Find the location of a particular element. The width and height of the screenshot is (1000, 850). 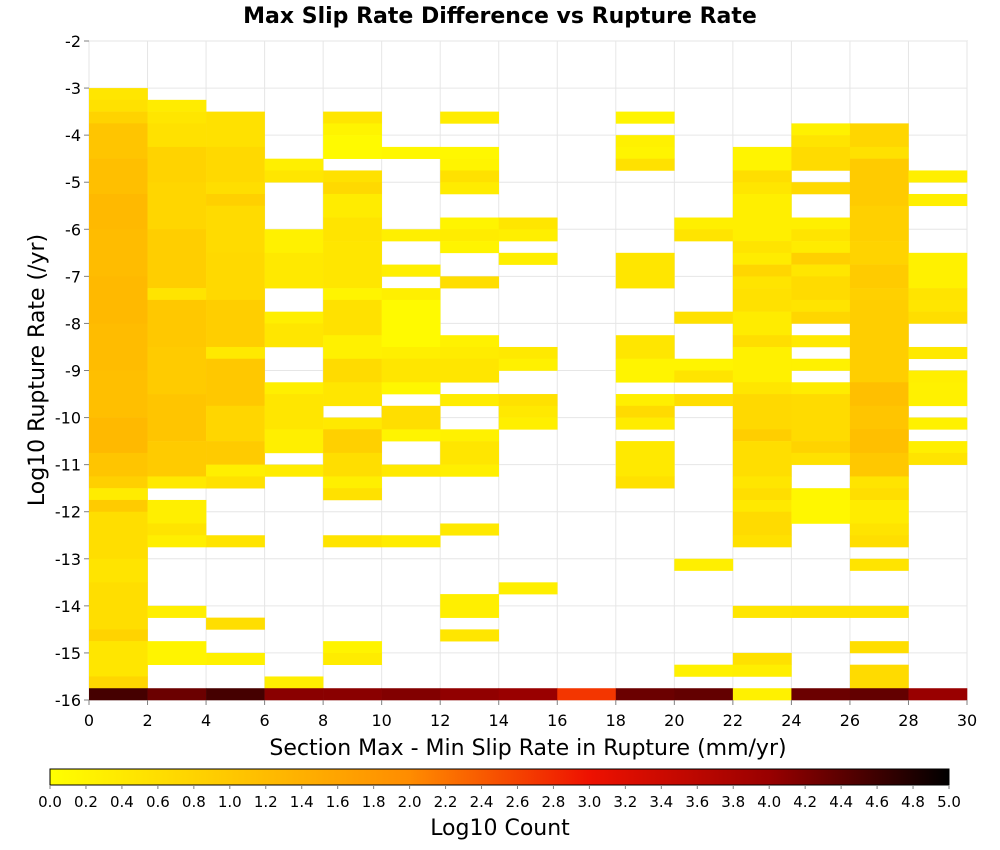

colorbar-tick-label: 4.4 is located at coordinates (841, 802).